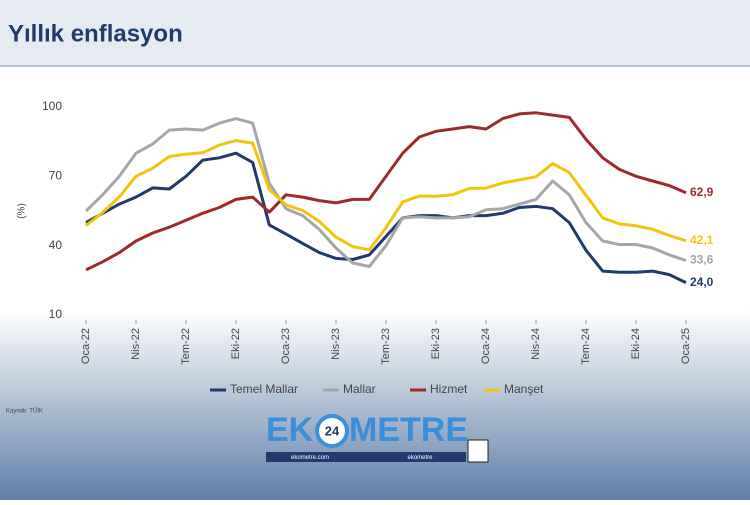  What do you see at coordinates (702, 240) in the screenshot?
I see `value-label: 42,1` at bounding box center [702, 240].